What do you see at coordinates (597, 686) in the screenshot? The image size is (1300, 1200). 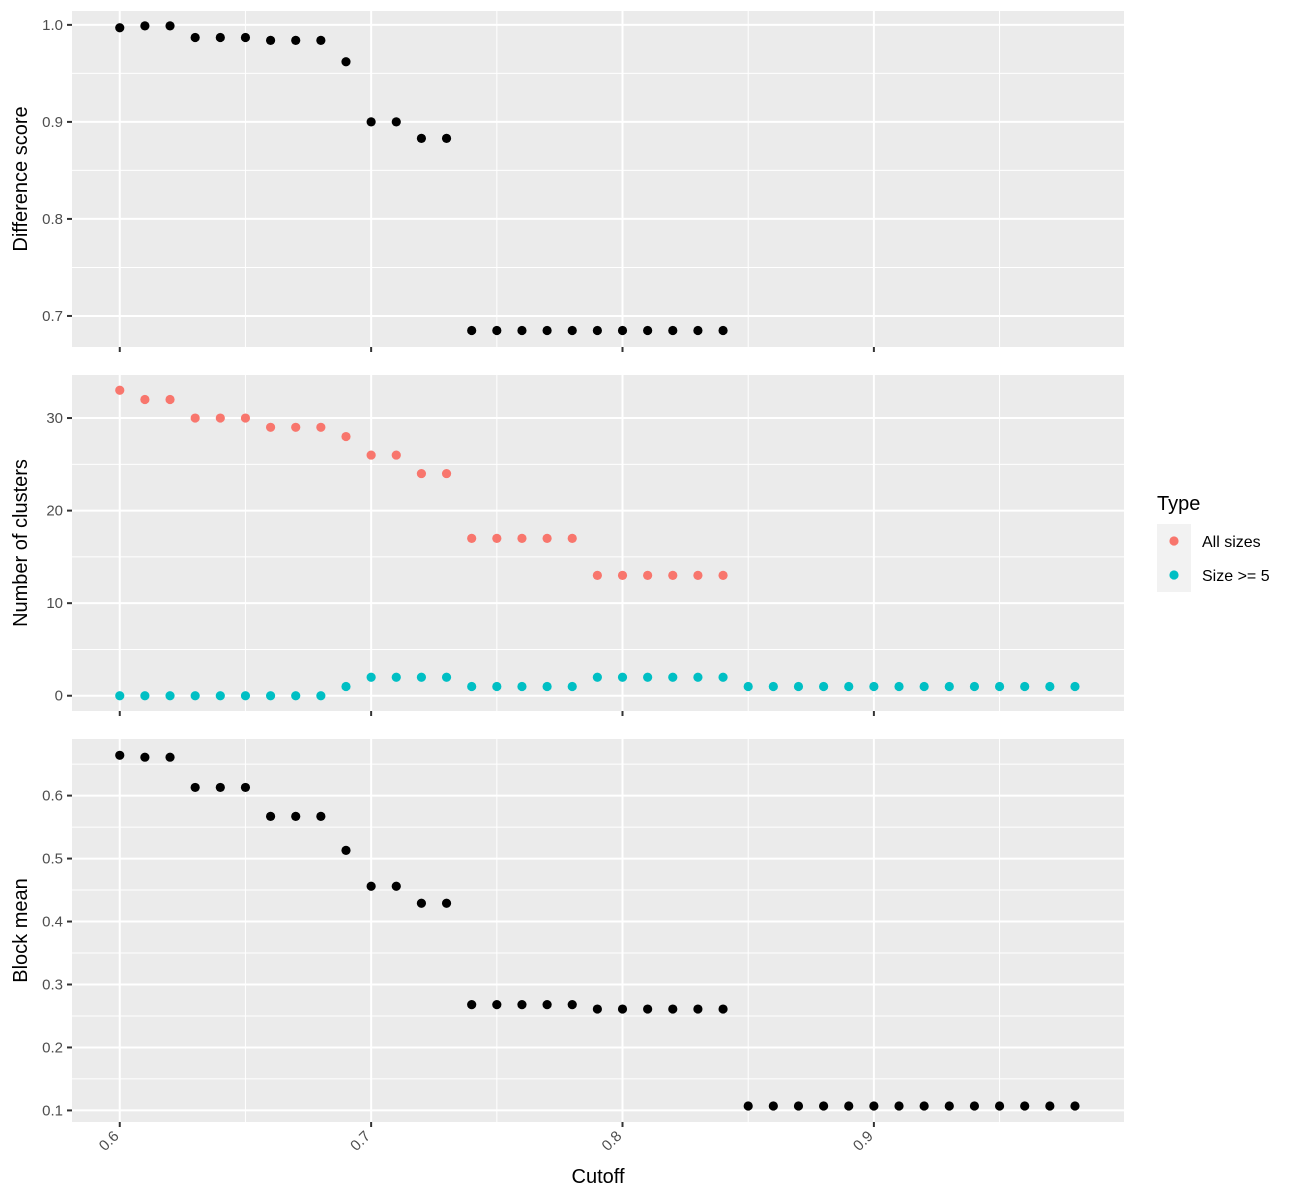 I see `series` at bounding box center [597, 686].